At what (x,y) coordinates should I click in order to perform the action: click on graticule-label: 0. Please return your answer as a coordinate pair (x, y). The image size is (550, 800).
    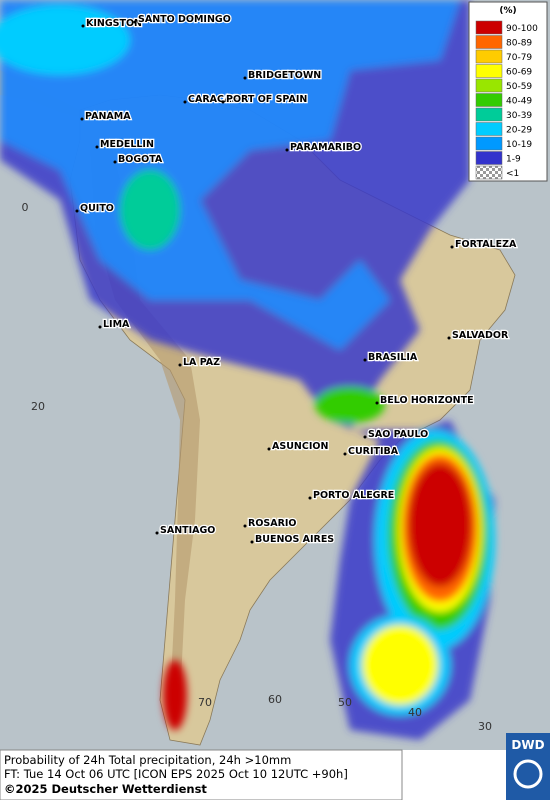
    Looking at the image, I should click on (25, 207).